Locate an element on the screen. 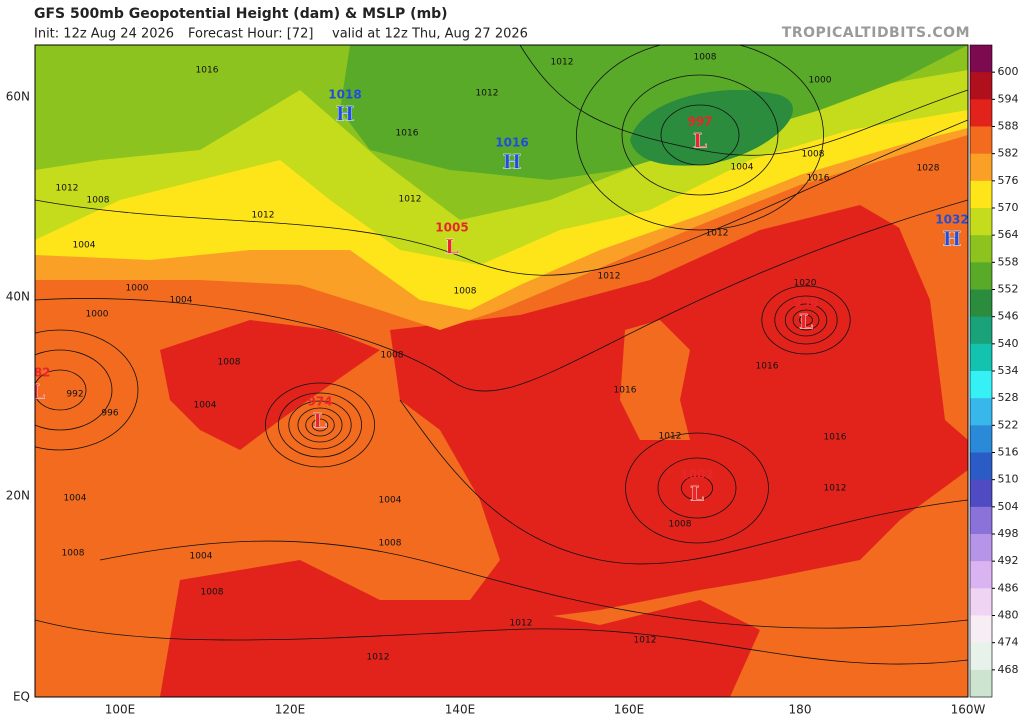 The image size is (1024, 721). colorbar-label: 516 is located at coordinates (1008, 452).